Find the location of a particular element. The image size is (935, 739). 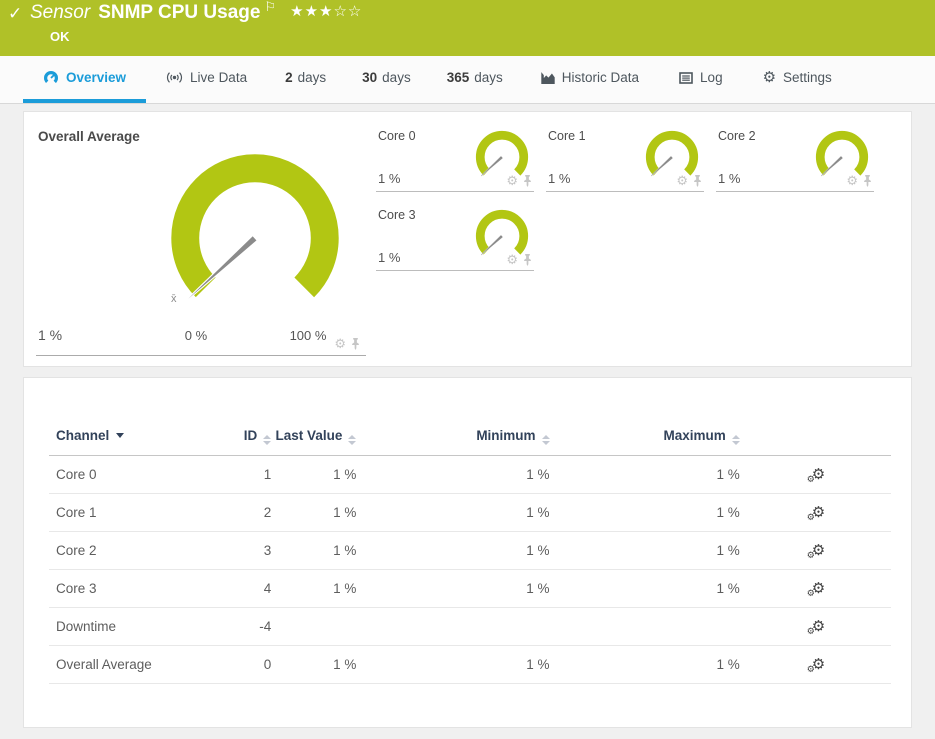

tab-log: Log is located at coordinates (701, 79).